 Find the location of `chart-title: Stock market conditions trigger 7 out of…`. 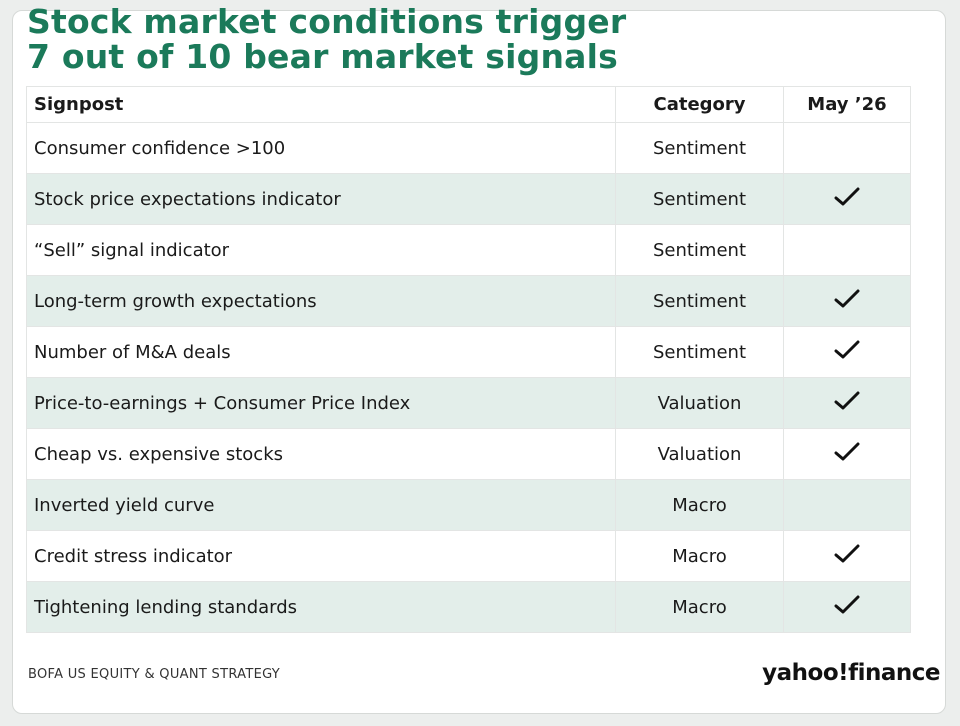

chart-title: Stock market conditions trigger 7 out of… is located at coordinates (326, 39).